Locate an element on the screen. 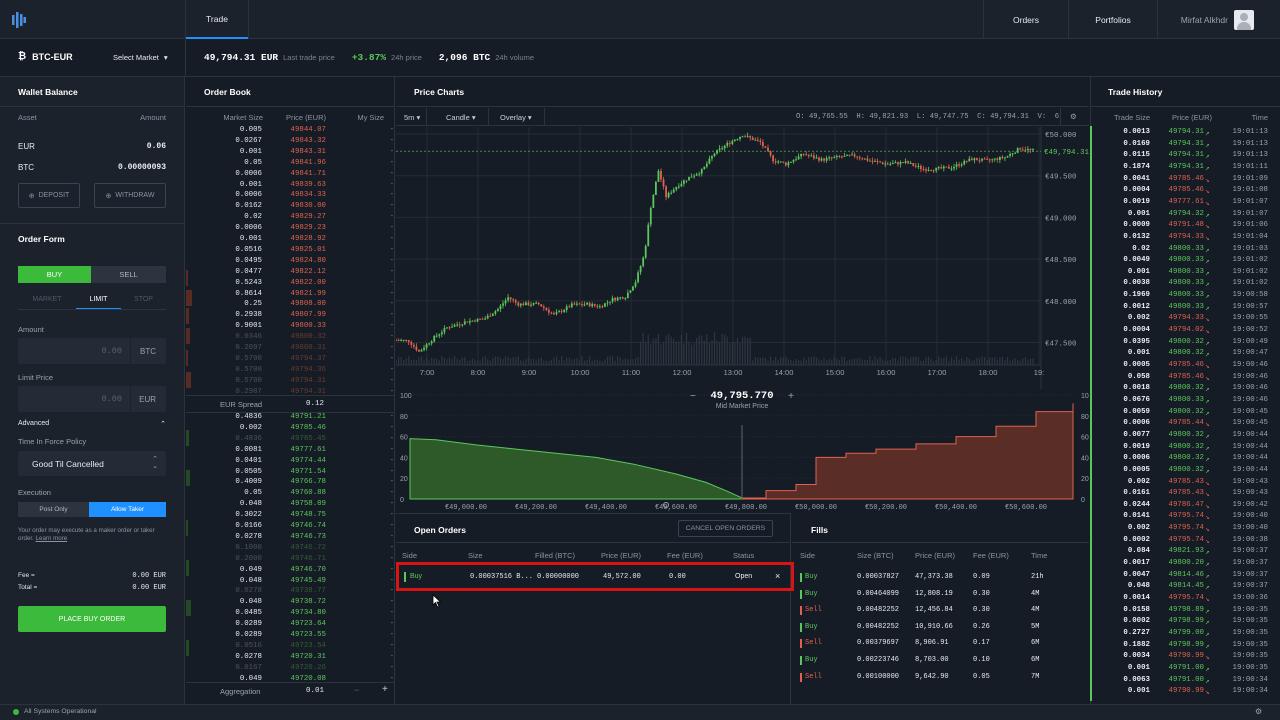 This screenshot has height=720, width=1280. amount-input: 0.00 BTC is located at coordinates (92, 351).